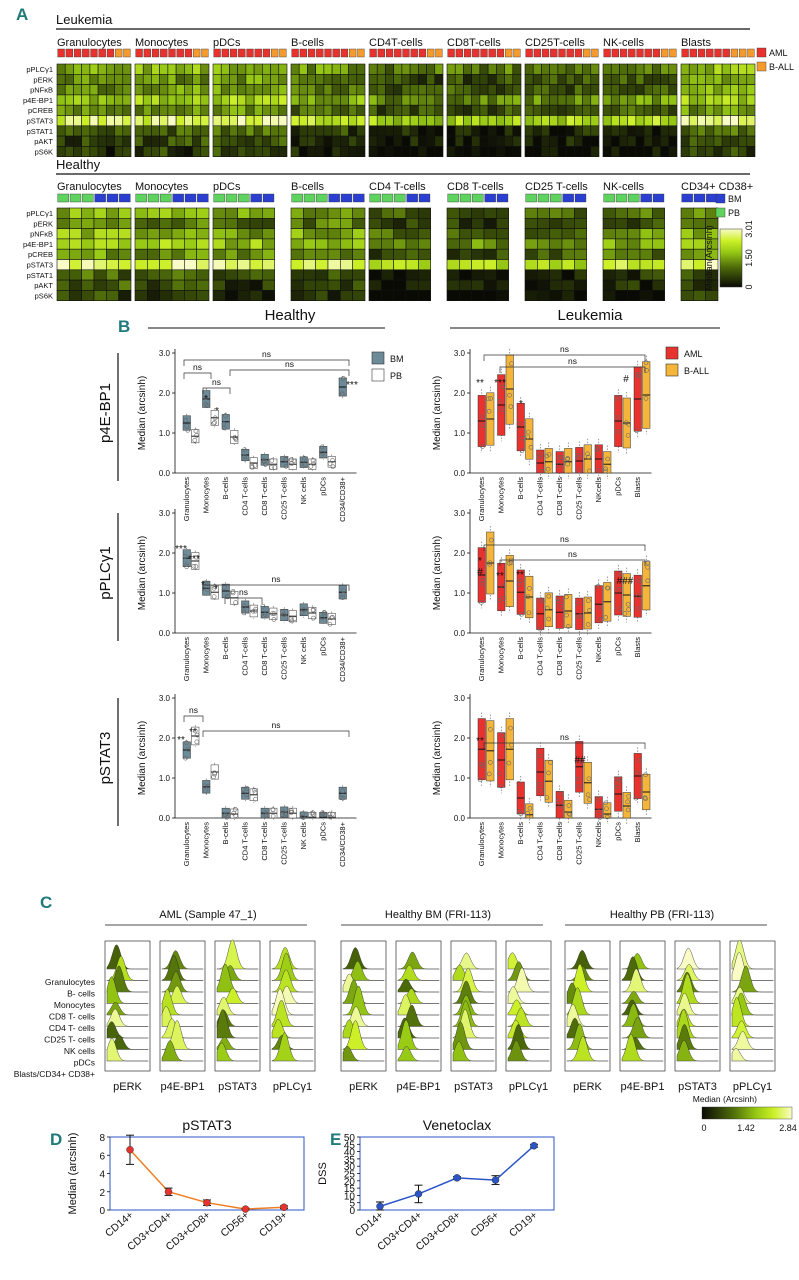 This screenshot has height=1280, width=799. Describe the element at coordinates (290, 315) in the screenshot. I see `panel-b-healthy-title: Healthy` at that location.